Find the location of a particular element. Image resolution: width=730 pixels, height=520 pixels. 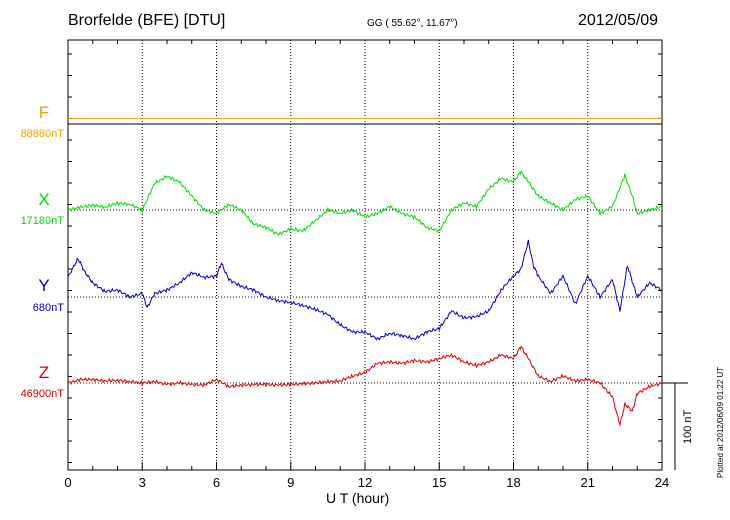

x-tick-label: 12 is located at coordinates (365, 482).